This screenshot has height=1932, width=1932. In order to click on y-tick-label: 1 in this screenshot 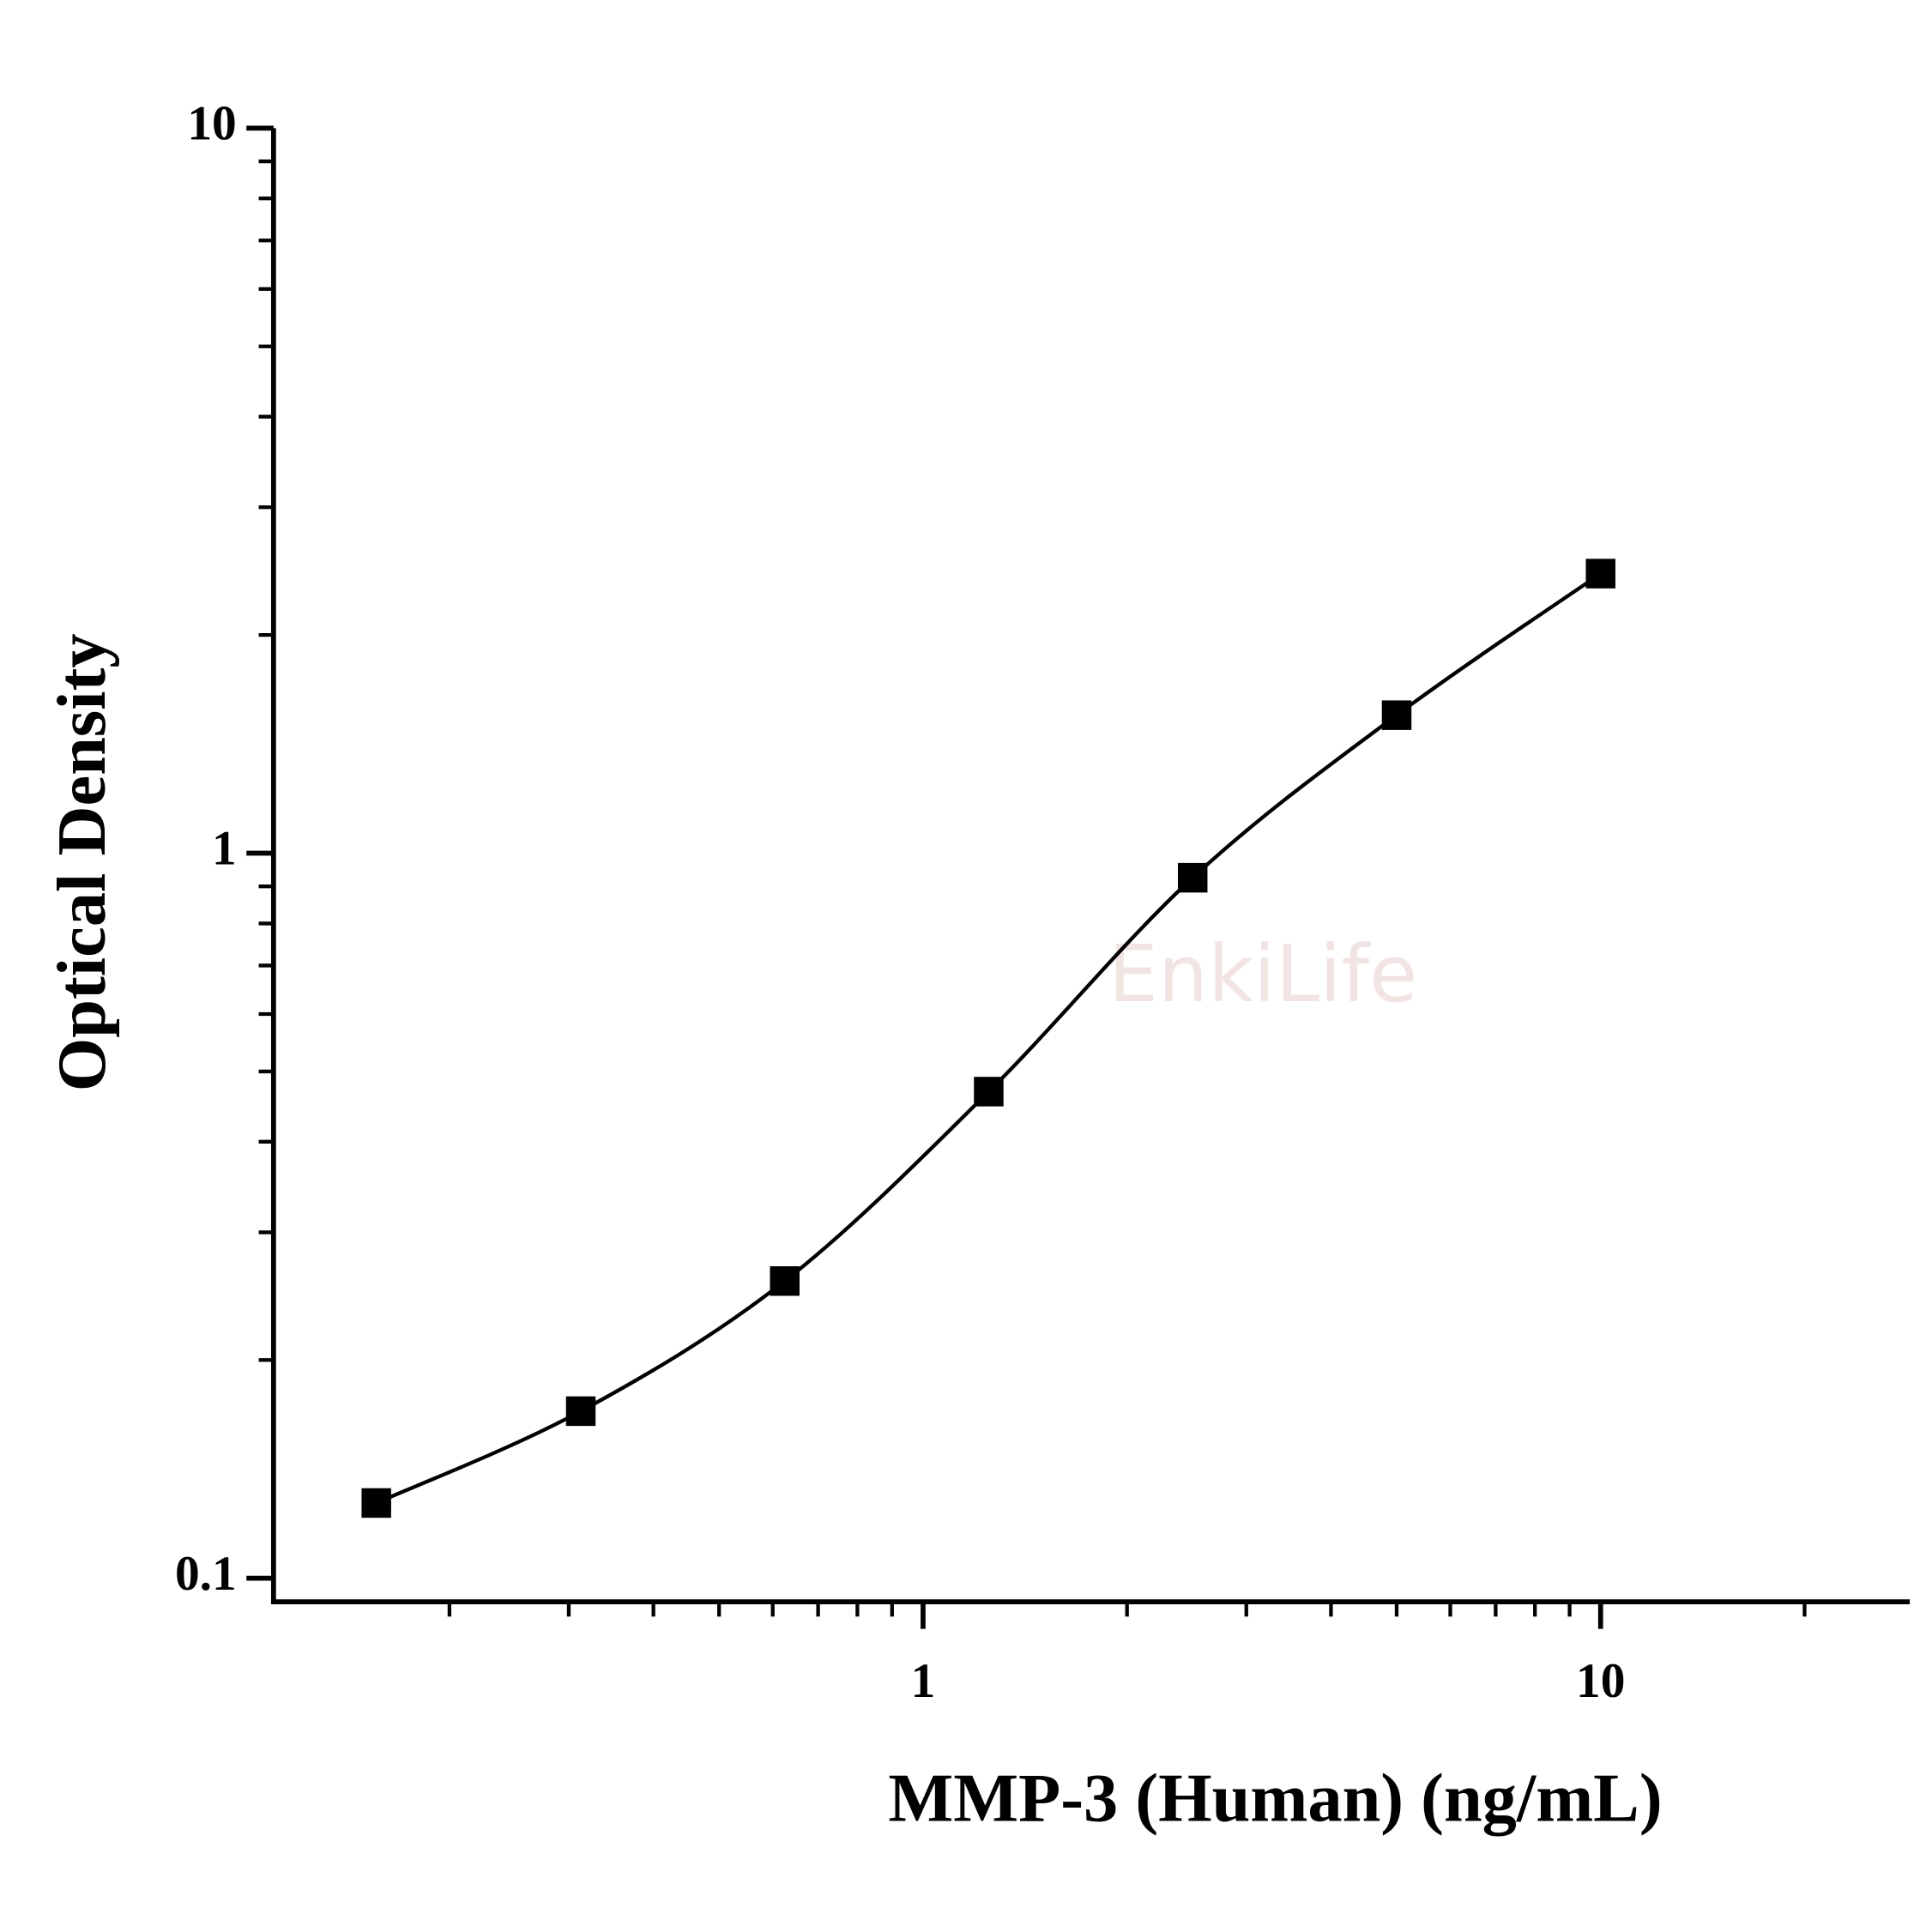, I will do `click(224, 849)`.